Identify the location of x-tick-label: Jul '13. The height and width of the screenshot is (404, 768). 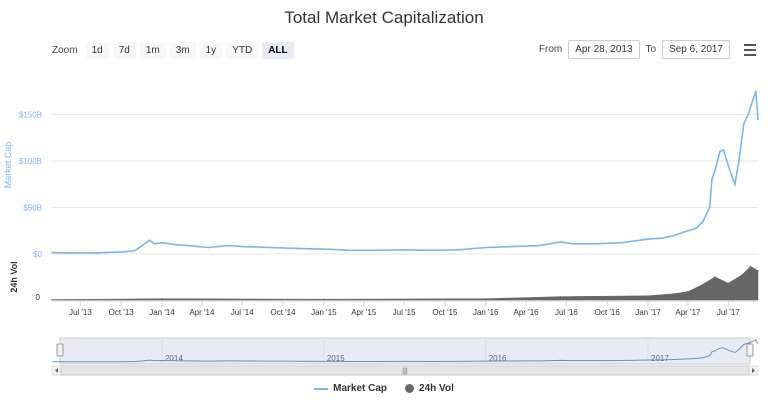
(80, 312).